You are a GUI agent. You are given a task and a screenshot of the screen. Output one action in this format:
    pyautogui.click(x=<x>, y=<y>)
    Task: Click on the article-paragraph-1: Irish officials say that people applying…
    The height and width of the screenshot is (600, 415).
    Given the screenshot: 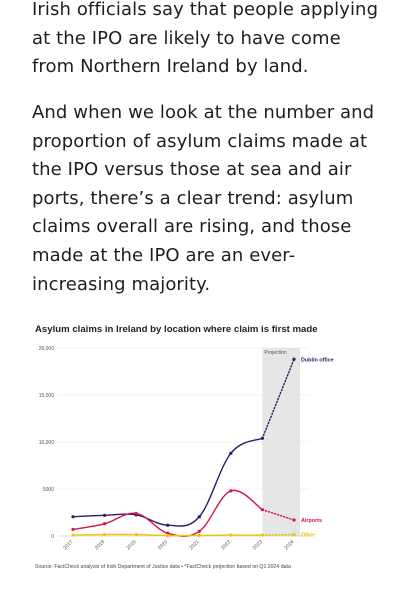 What is the action you would take?
    pyautogui.click(x=205, y=39)
    